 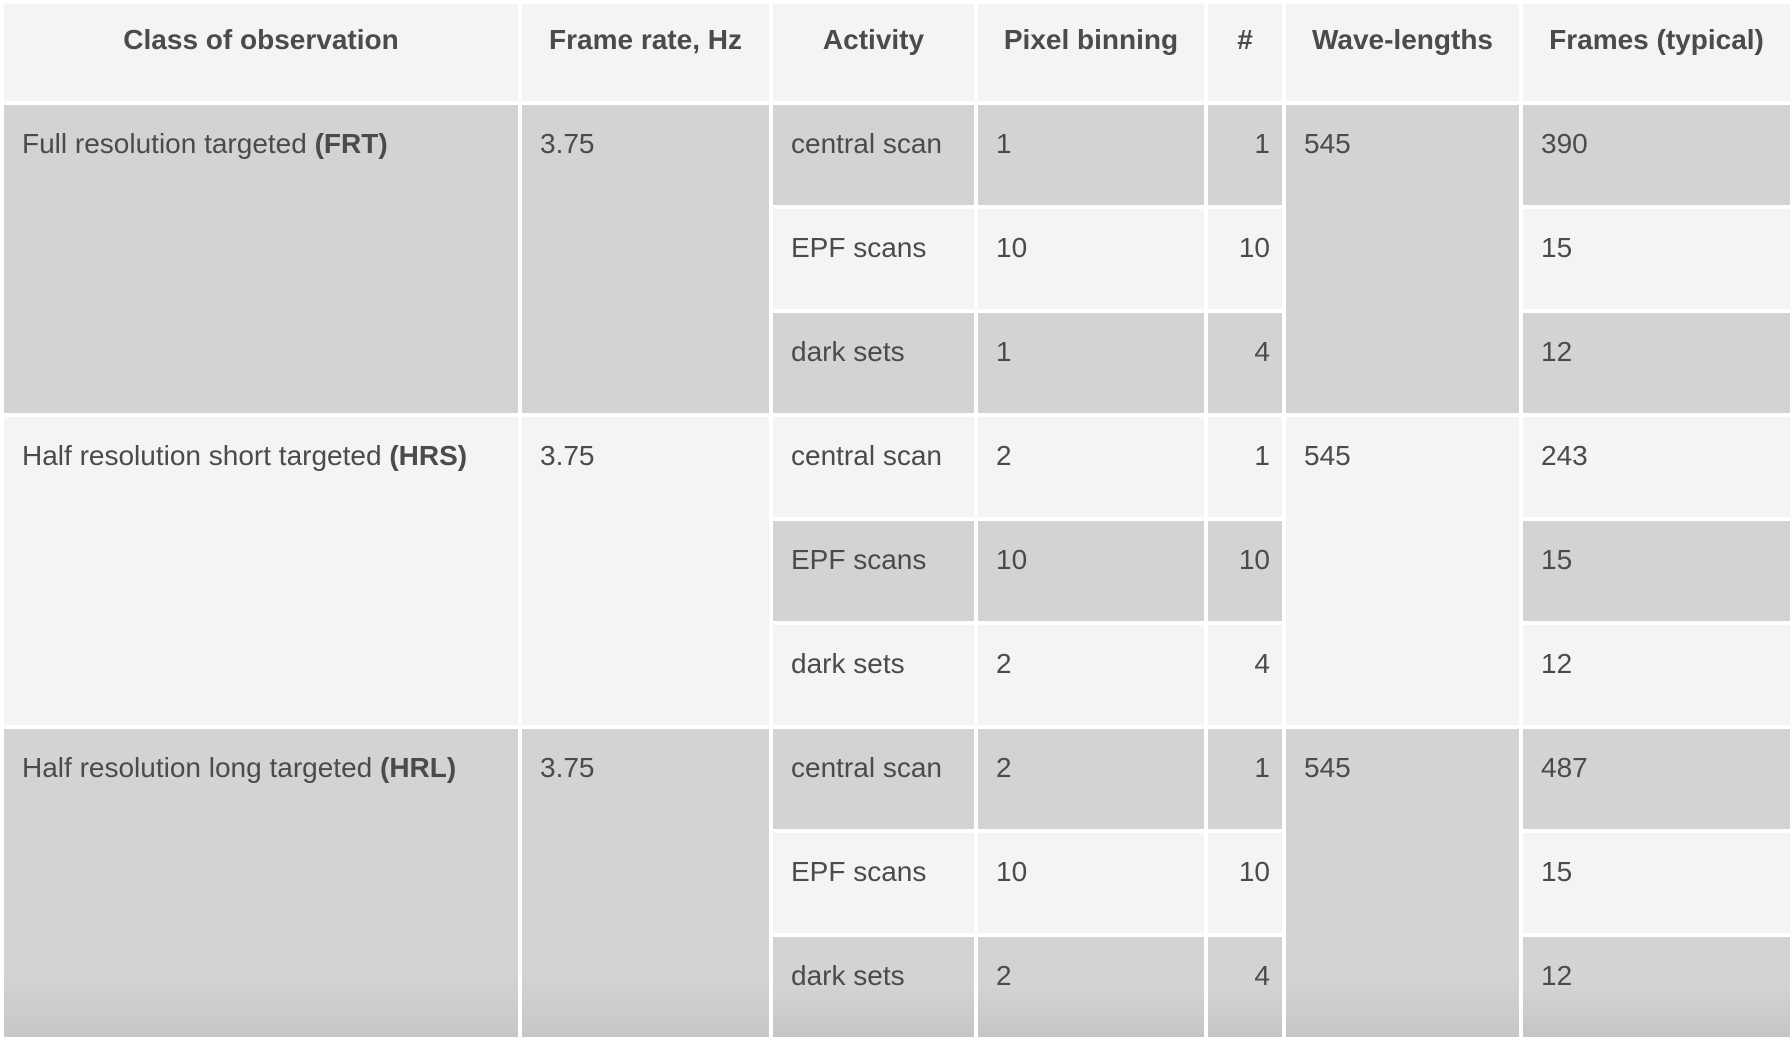 I want to click on class-abbreviation: (FRT), so click(x=351, y=143).